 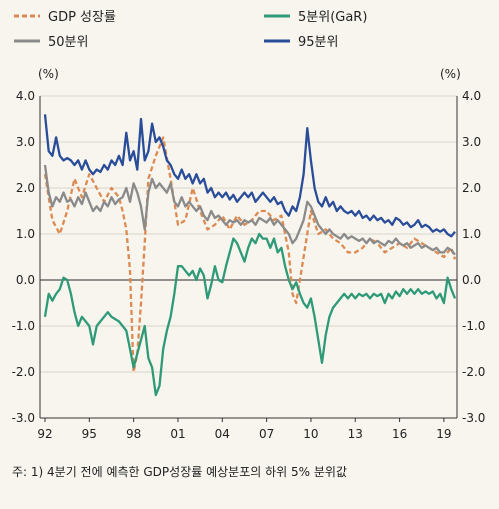 I want to click on y-tick-label-right: 1.0, so click(x=471, y=234).